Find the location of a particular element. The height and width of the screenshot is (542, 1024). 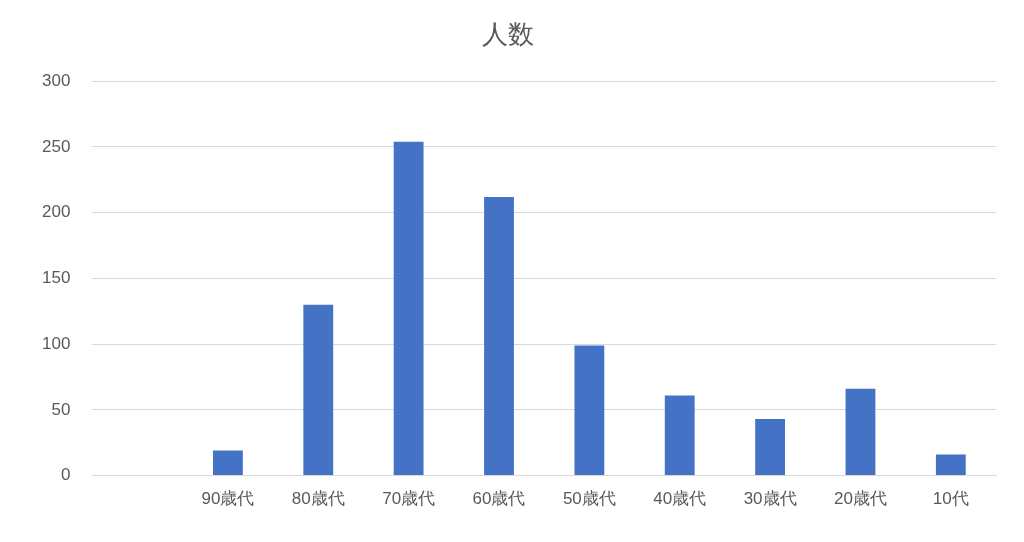

y-tick-label: 50 is located at coordinates (61, 409).